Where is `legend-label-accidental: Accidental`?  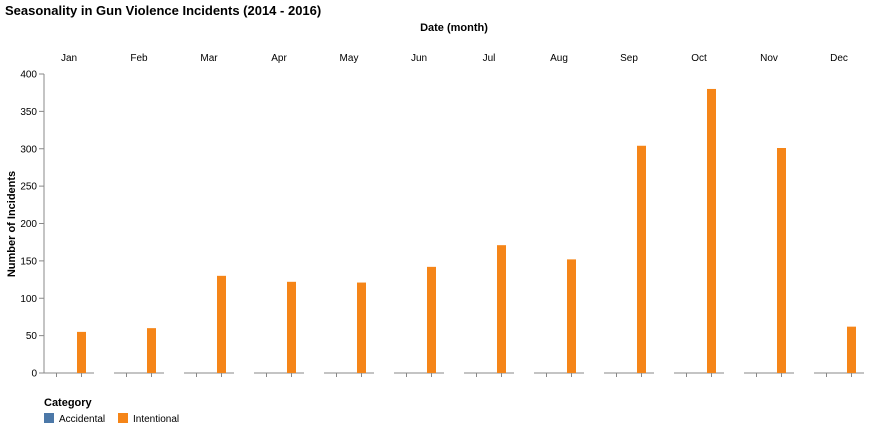
legend-label-accidental: Accidental is located at coordinates (82, 419).